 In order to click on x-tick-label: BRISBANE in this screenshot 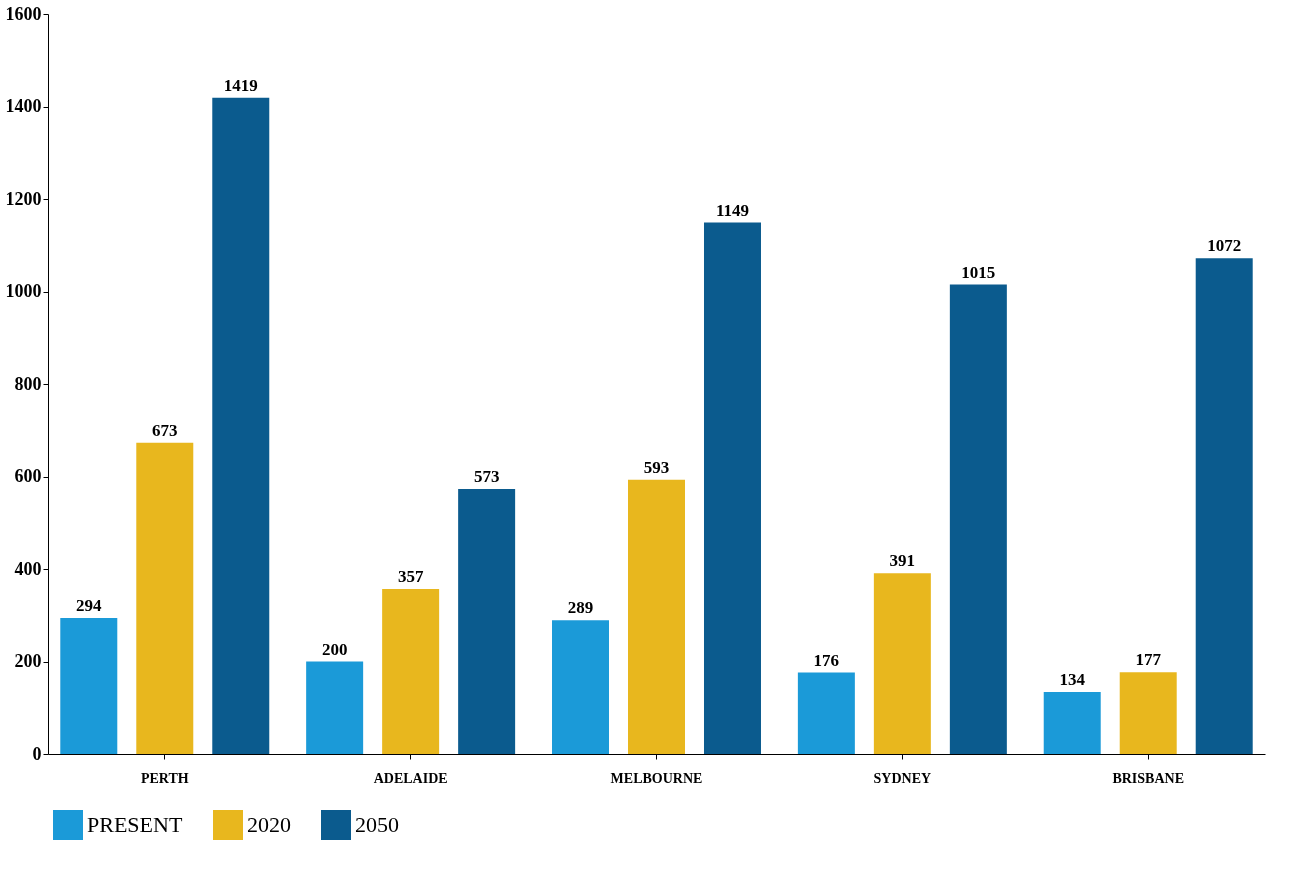, I will do `click(1148, 778)`.